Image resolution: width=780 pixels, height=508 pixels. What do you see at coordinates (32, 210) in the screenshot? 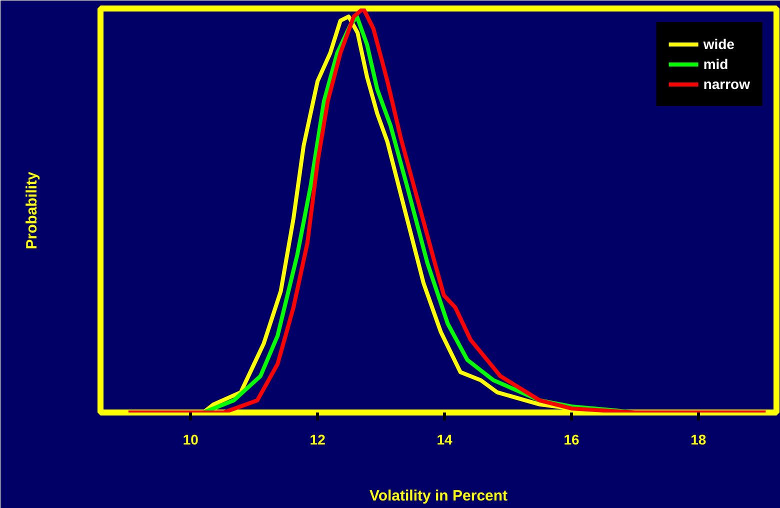
I see `y-axis-title: Probability` at bounding box center [32, 210].